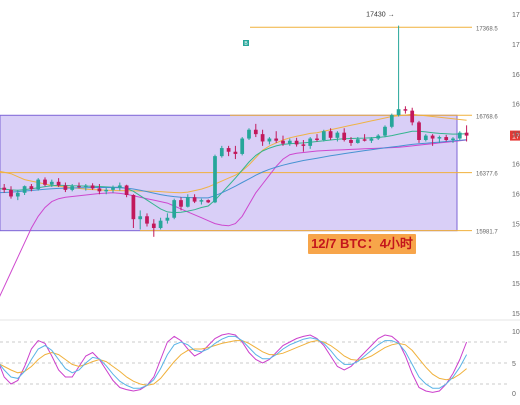 This screenshot has height=405, width=520. What do you see at coordinates (487, 29) in the screenshot?
I see `level-label: 17368.5` at bounding box center [487, 29].